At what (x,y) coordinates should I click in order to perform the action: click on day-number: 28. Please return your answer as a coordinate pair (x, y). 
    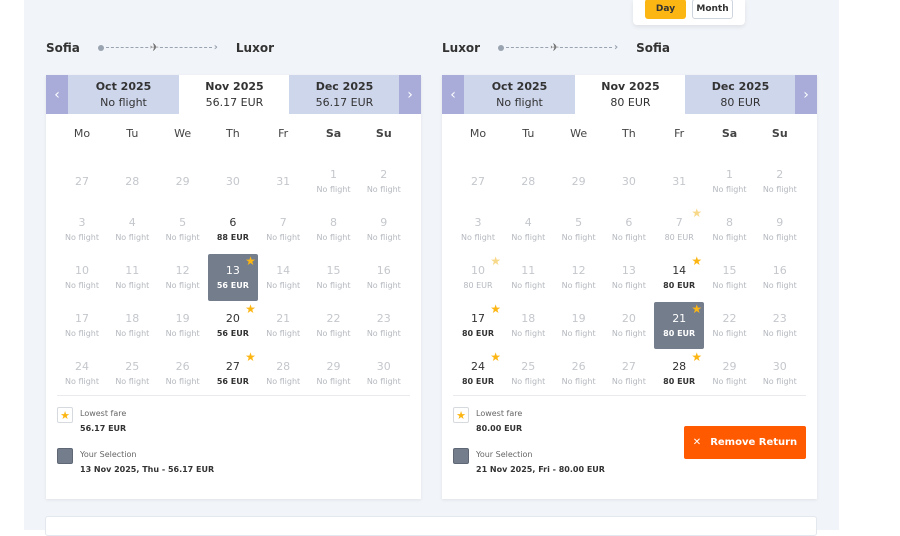
    Looking at the image, I should click on (528, 181).